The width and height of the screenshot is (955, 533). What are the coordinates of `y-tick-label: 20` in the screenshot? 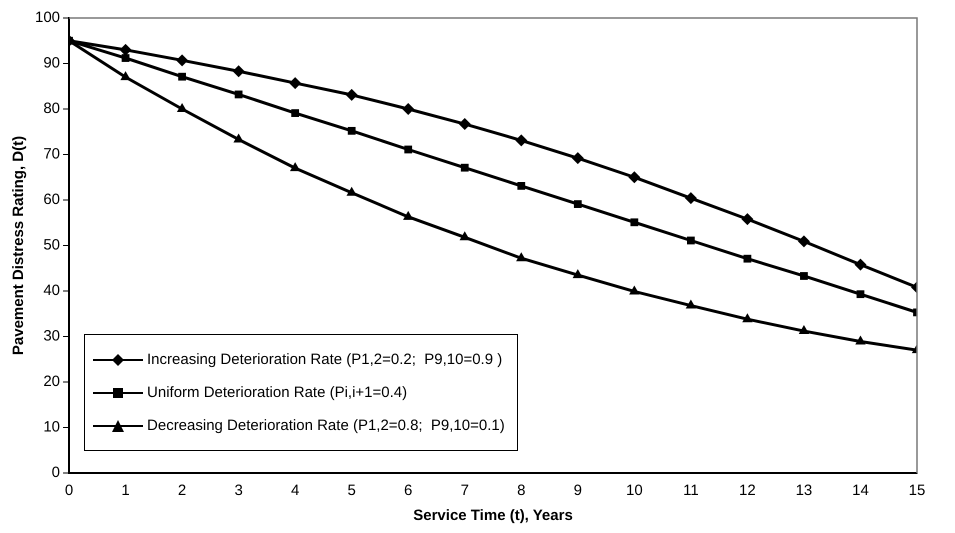 It's located at (51, 381).